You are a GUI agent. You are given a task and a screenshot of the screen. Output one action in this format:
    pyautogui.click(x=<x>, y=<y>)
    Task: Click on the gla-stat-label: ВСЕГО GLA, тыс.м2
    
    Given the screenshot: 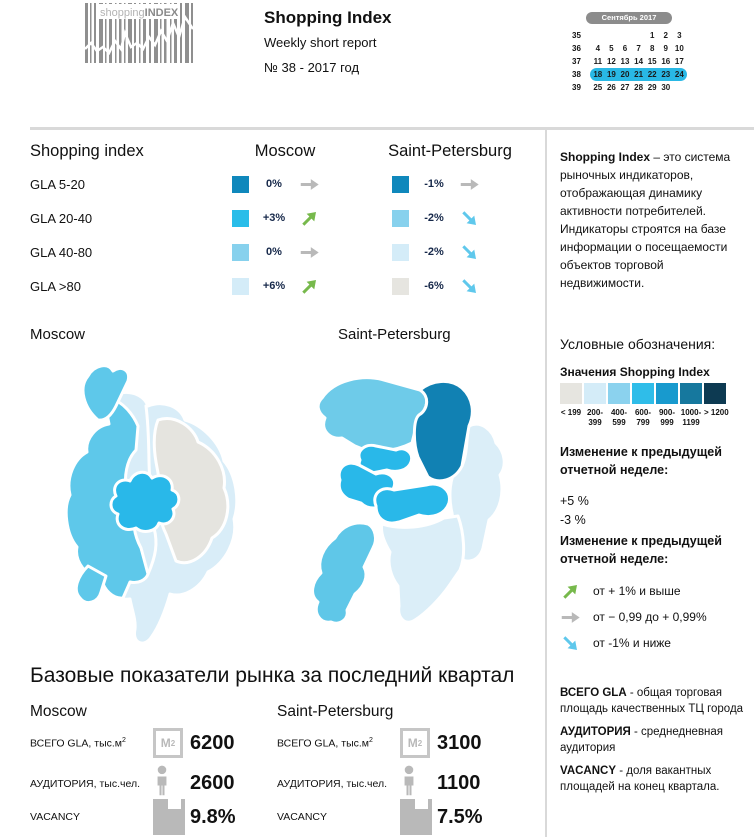 What is the action you would take?
    pyautogui.click(x=325, y=743)
    